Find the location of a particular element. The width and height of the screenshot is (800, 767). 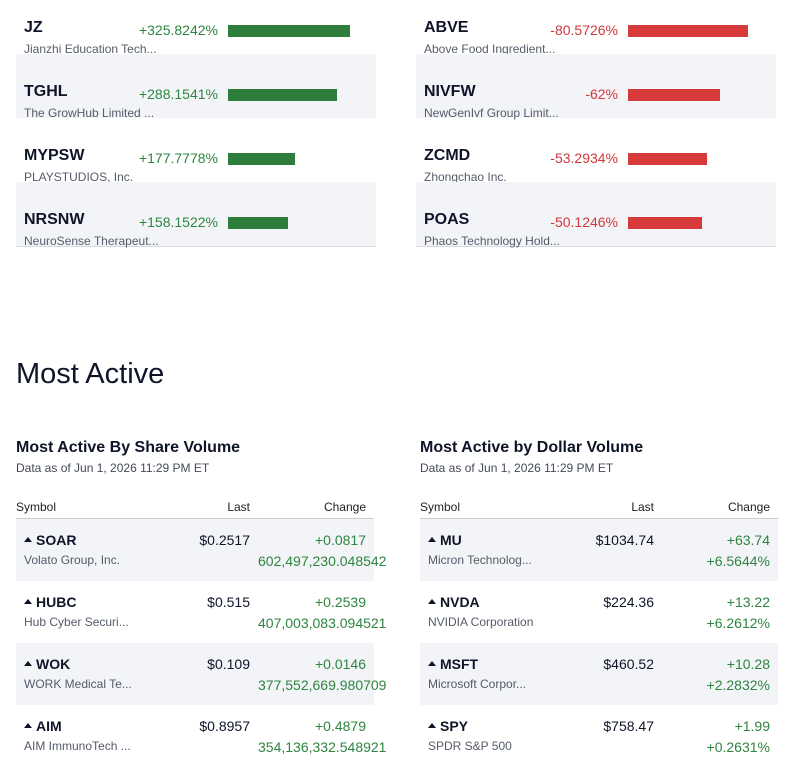

row-volume: 602,497,230.048542 is located at coordinates (322, 561).